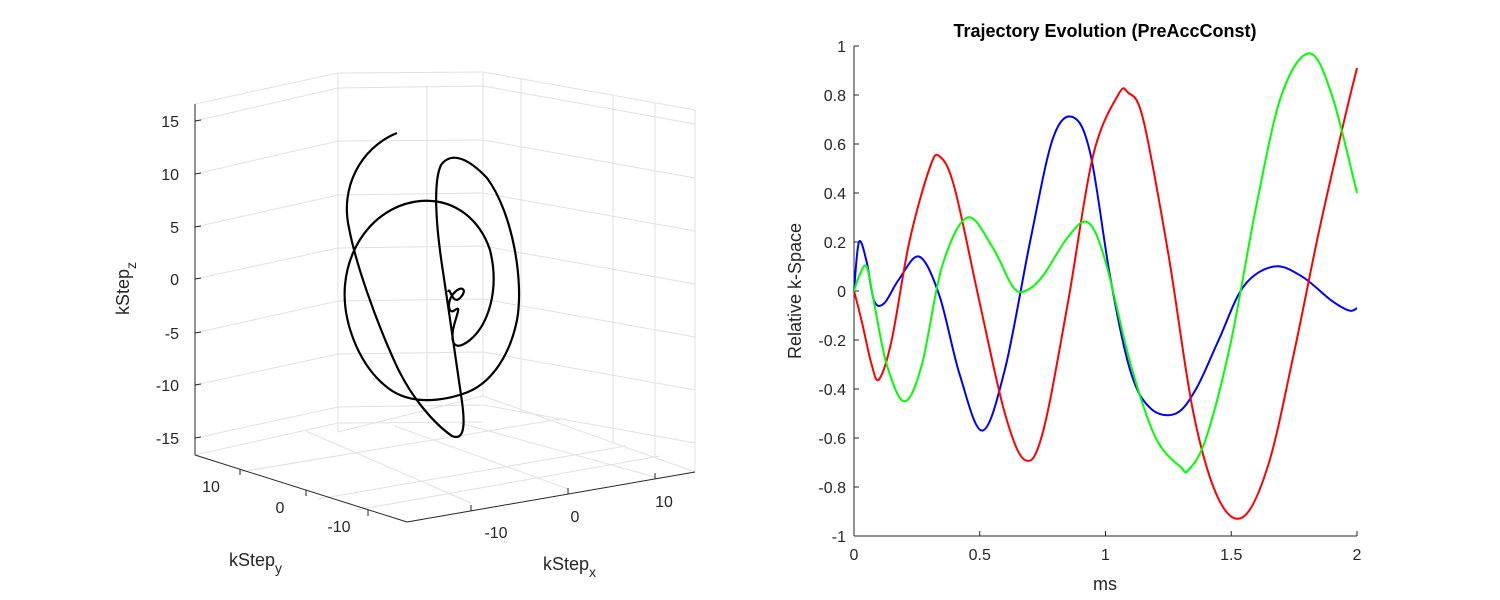 The image size is (1500, 600). Describe the element at coordinates (592, 572) in the screenshot. I see `x-axis-label-sub: x` at that location.